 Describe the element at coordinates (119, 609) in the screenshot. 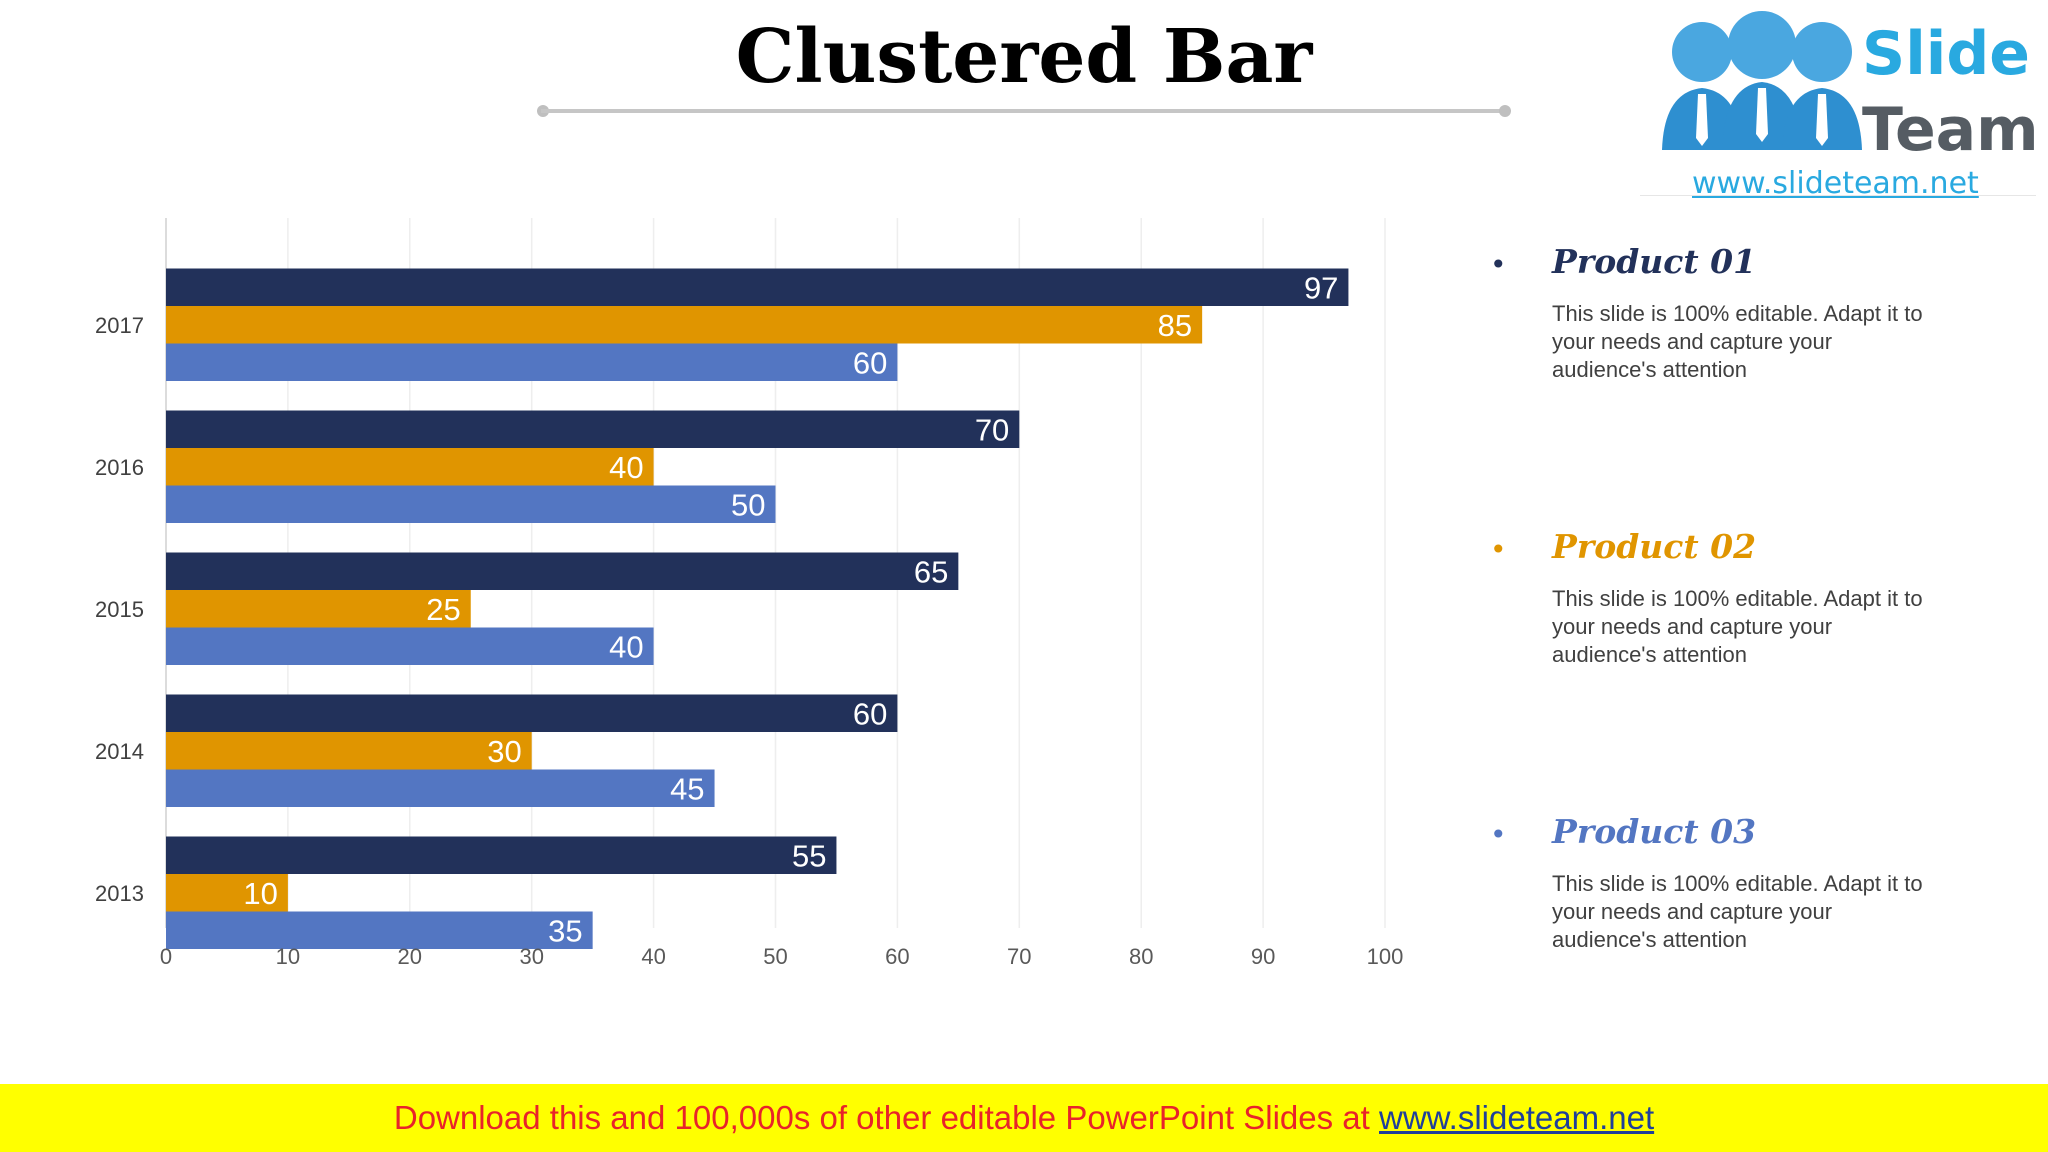

I see `y-category-label: 2015` at that location.